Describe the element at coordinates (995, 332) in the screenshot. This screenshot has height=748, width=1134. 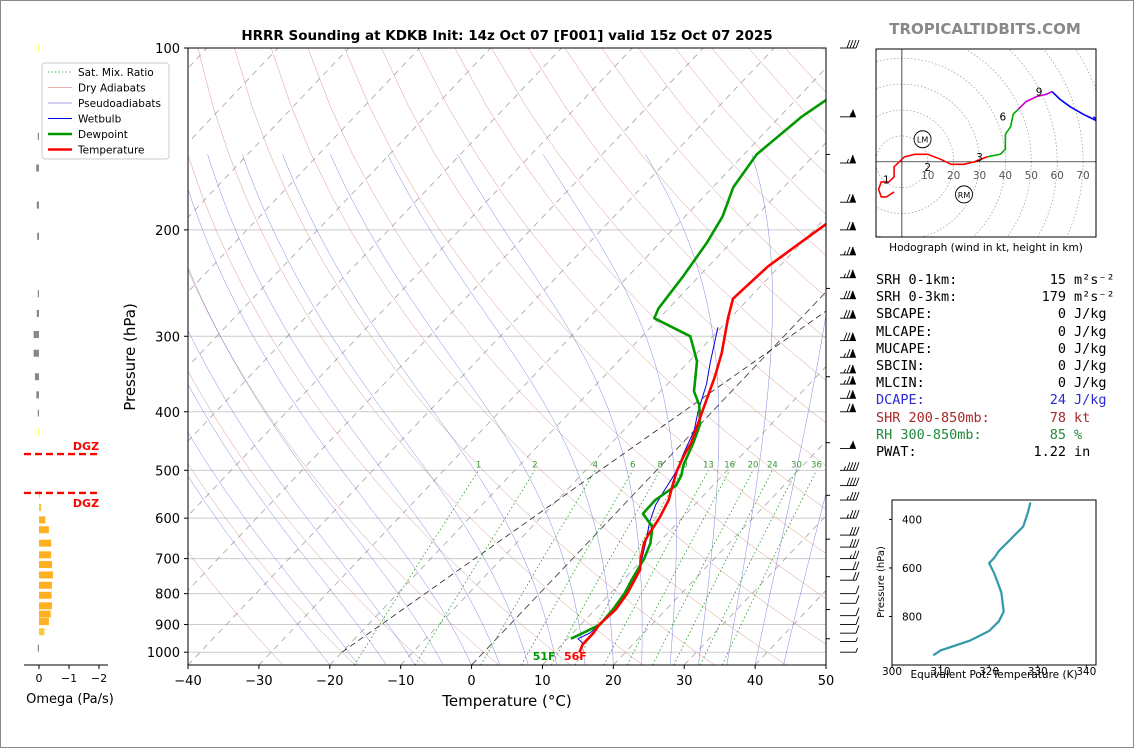
I see `index-row: MLCAPE: 0 J/kg` at that location.